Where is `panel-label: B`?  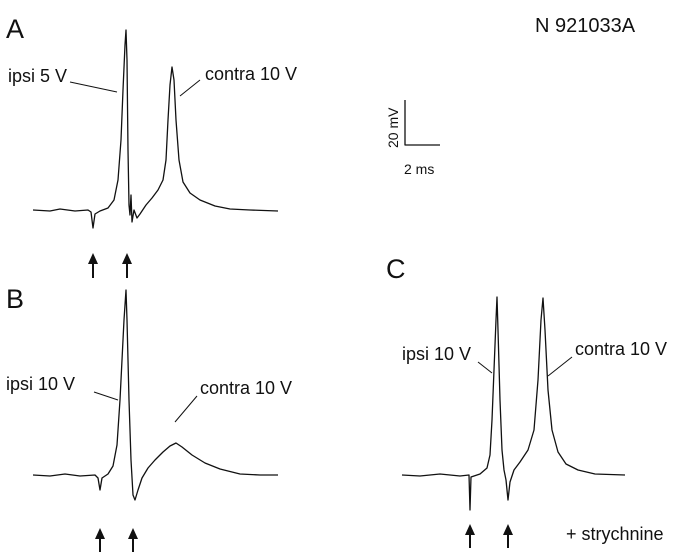
panel-label: B is located at coordinates (15, 299).